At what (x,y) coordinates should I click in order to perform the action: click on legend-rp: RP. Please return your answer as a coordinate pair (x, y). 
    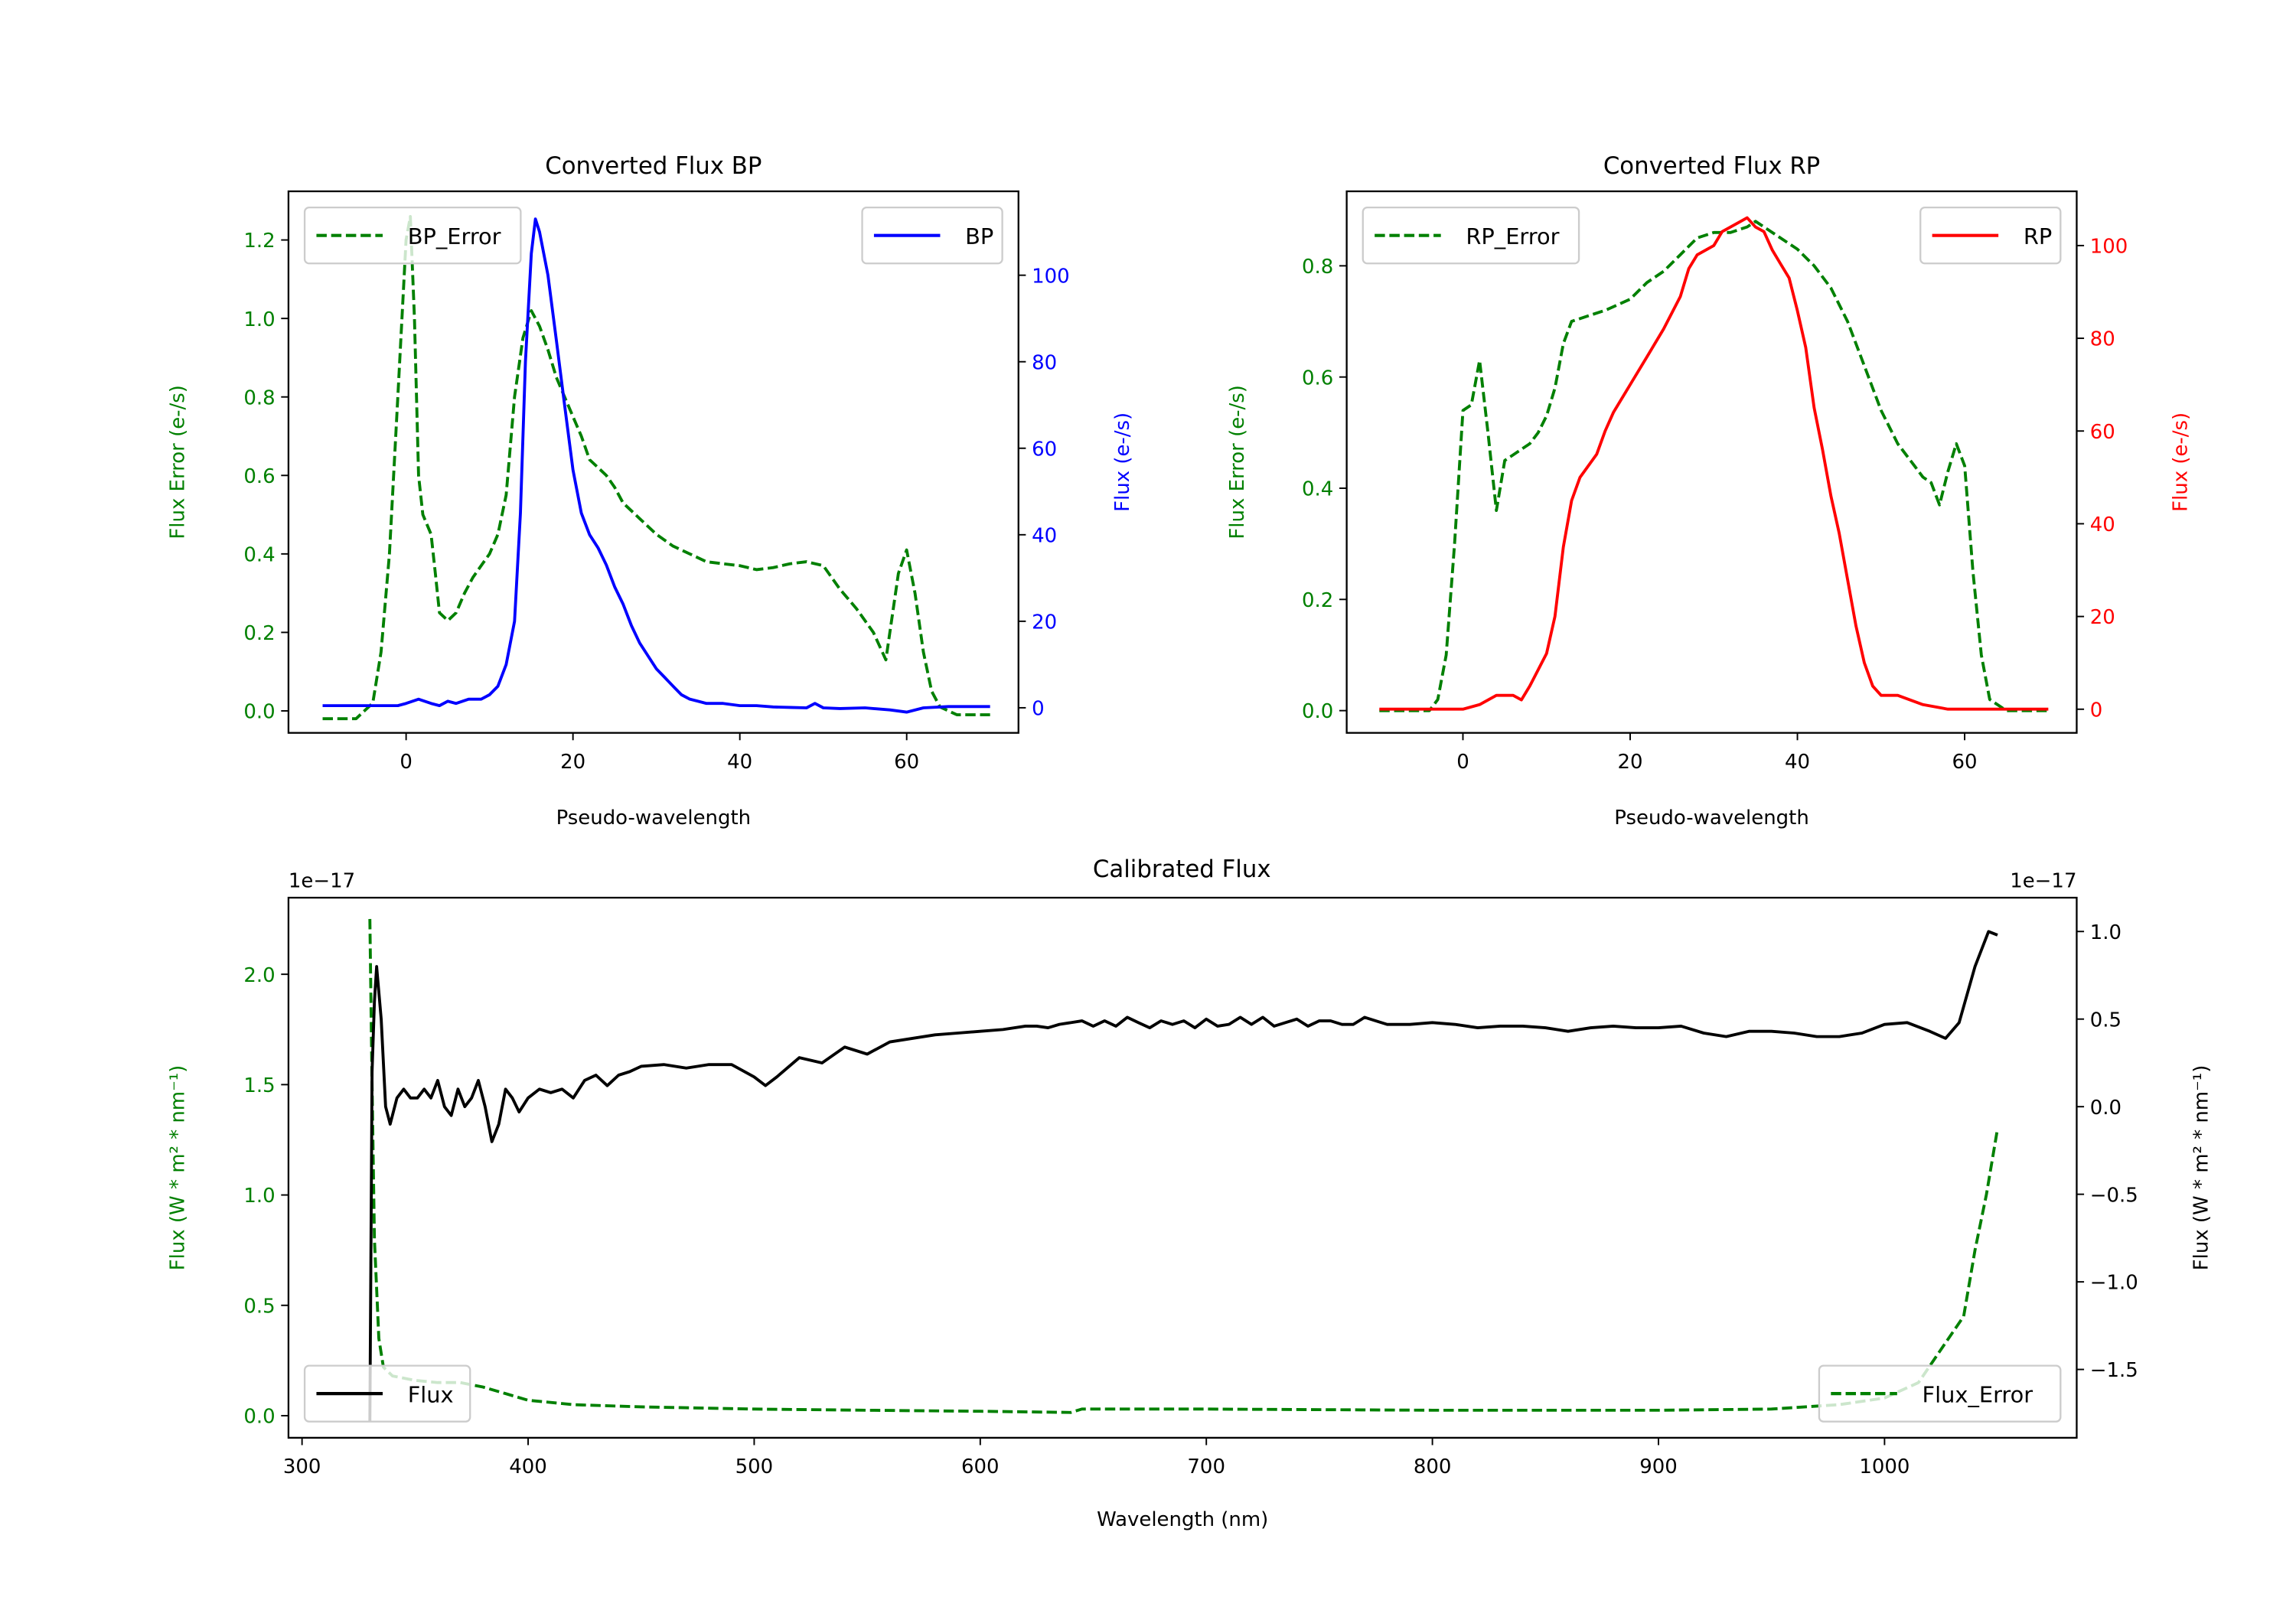
    Looking at the image, I should click on (1990, 236).